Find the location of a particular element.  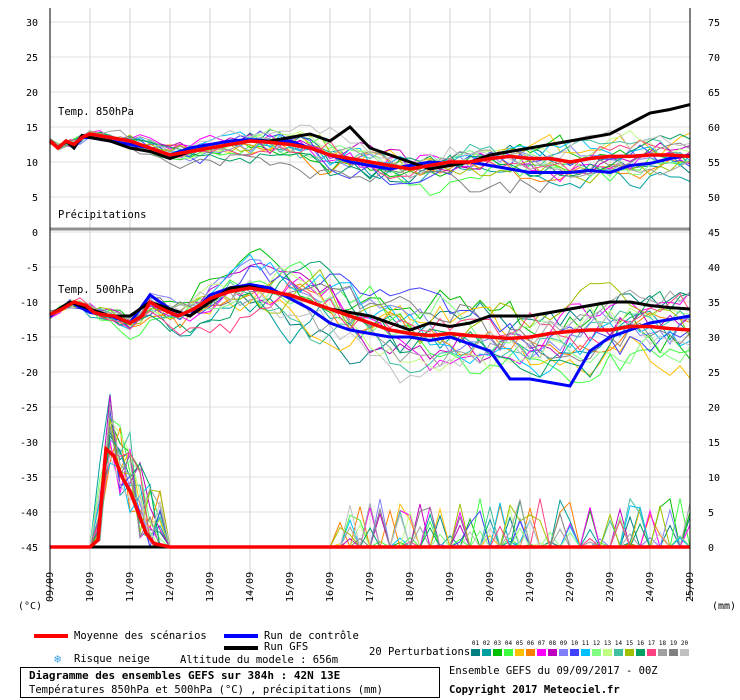

mean-500-line is located at coordinates (370, 313).